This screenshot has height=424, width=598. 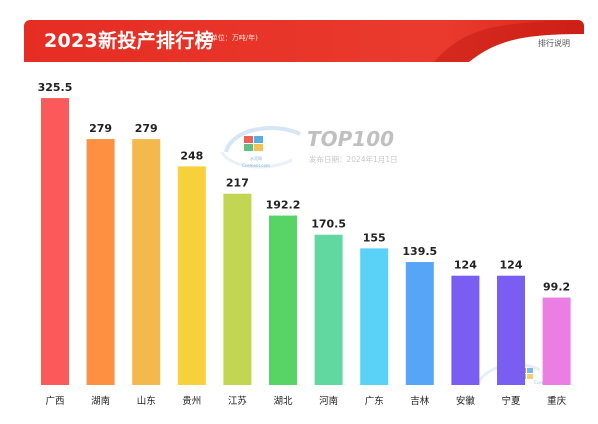 What do you see at coordinates (248, 147) in the screenshot?
I see `watermark-logo-square-green` at bounding box center [248, 147].